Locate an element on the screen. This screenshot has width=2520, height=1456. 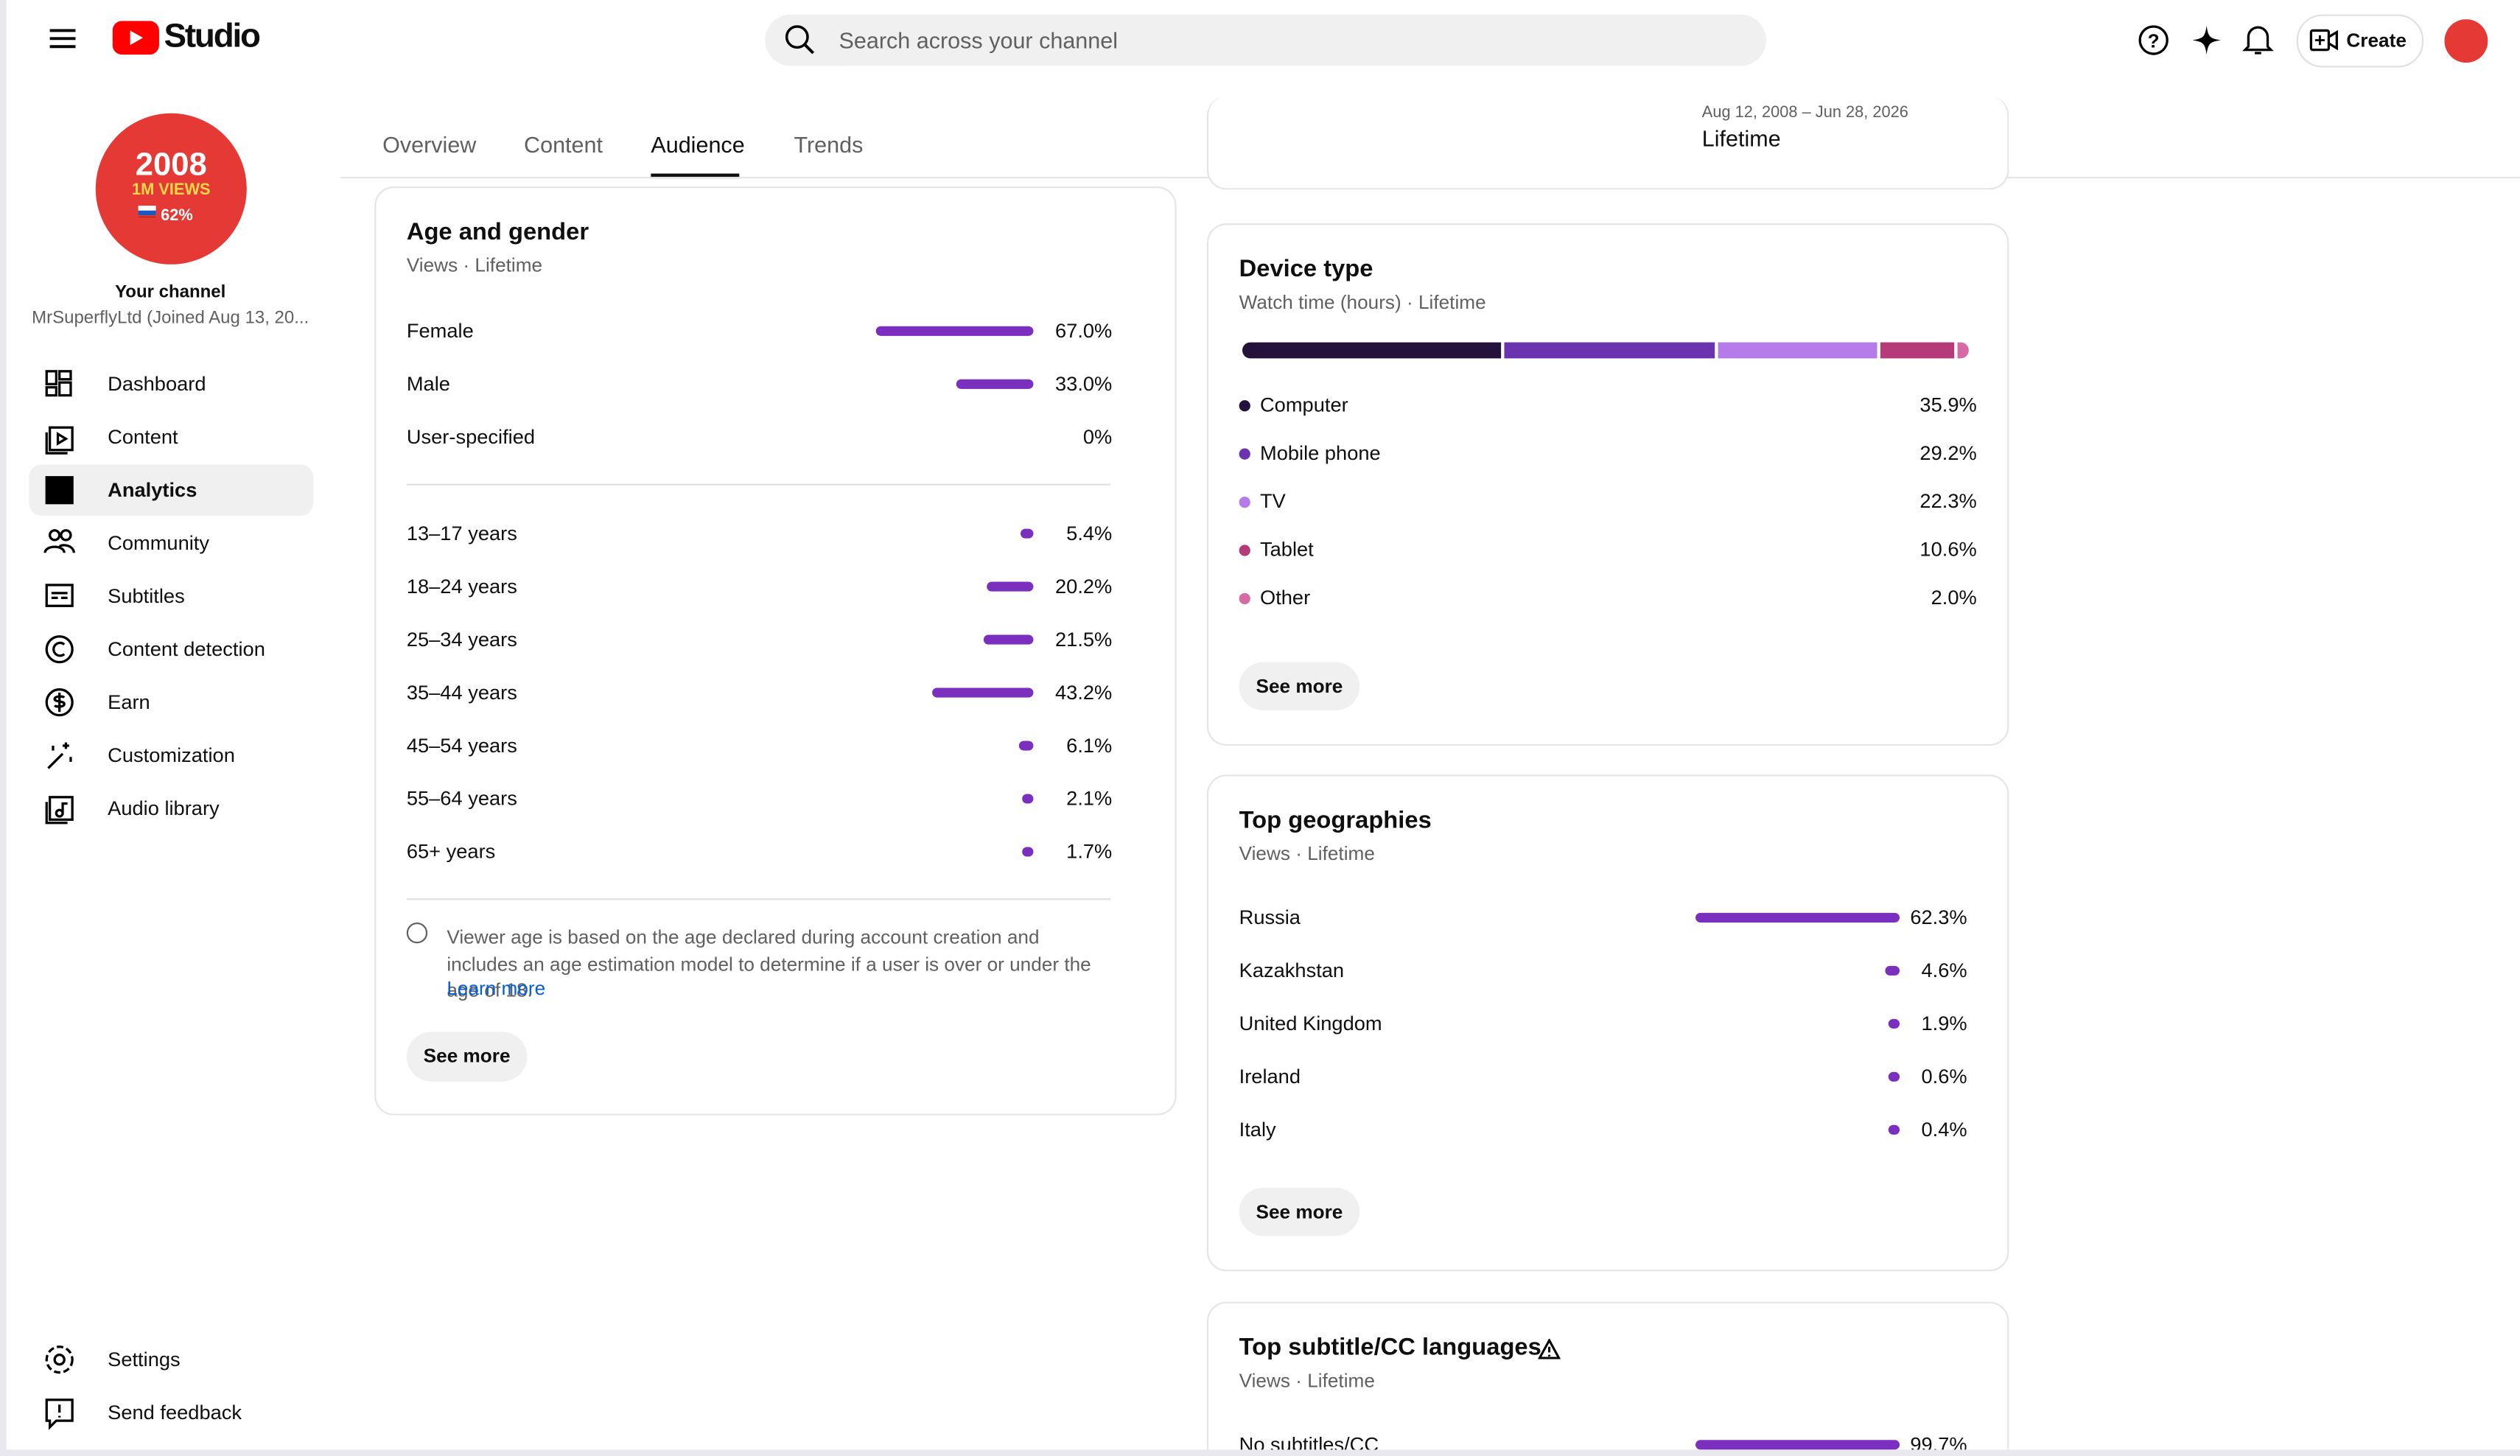
create-button is located at coordinates (2360, 41).